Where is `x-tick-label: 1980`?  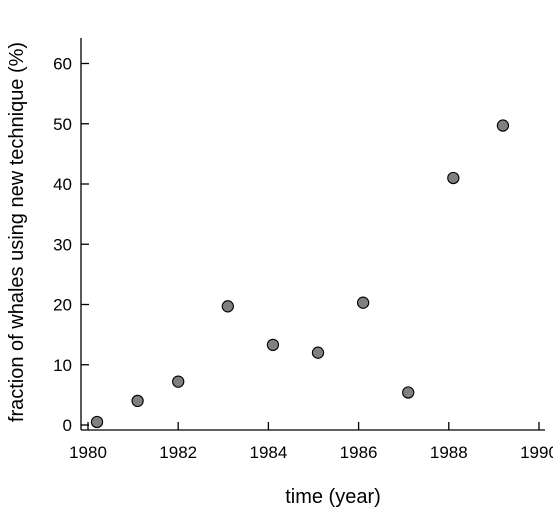
x-tick-label: 1980 is located at coordinates (88, 452).